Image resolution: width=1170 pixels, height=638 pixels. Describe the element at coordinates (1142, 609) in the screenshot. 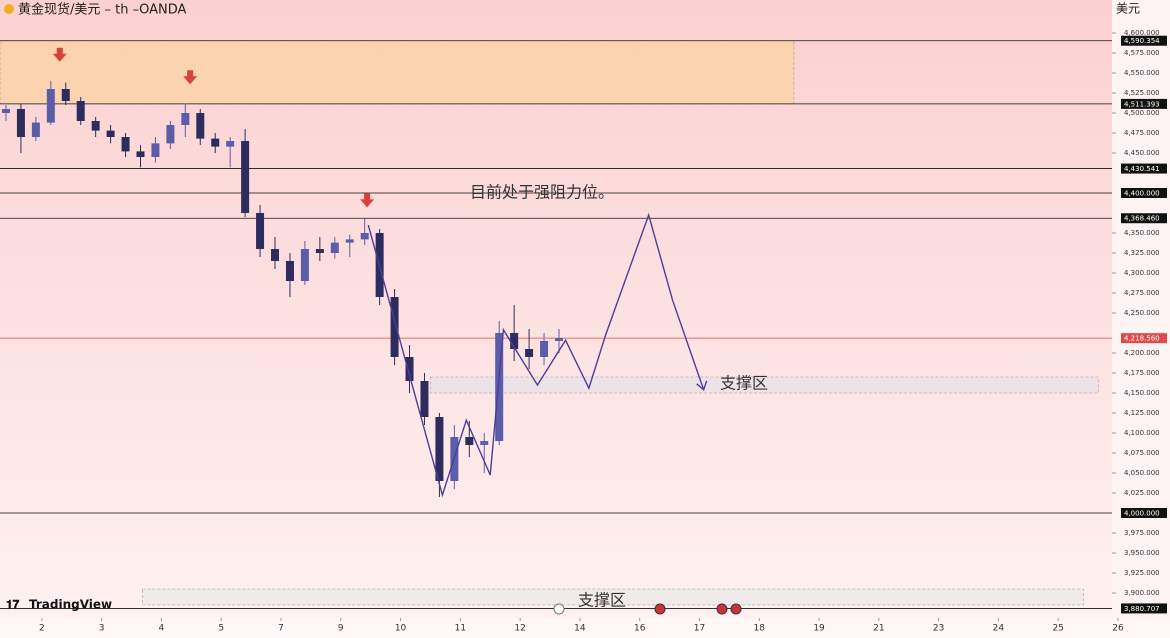

I see `level-label: 3,880.707` at that location.